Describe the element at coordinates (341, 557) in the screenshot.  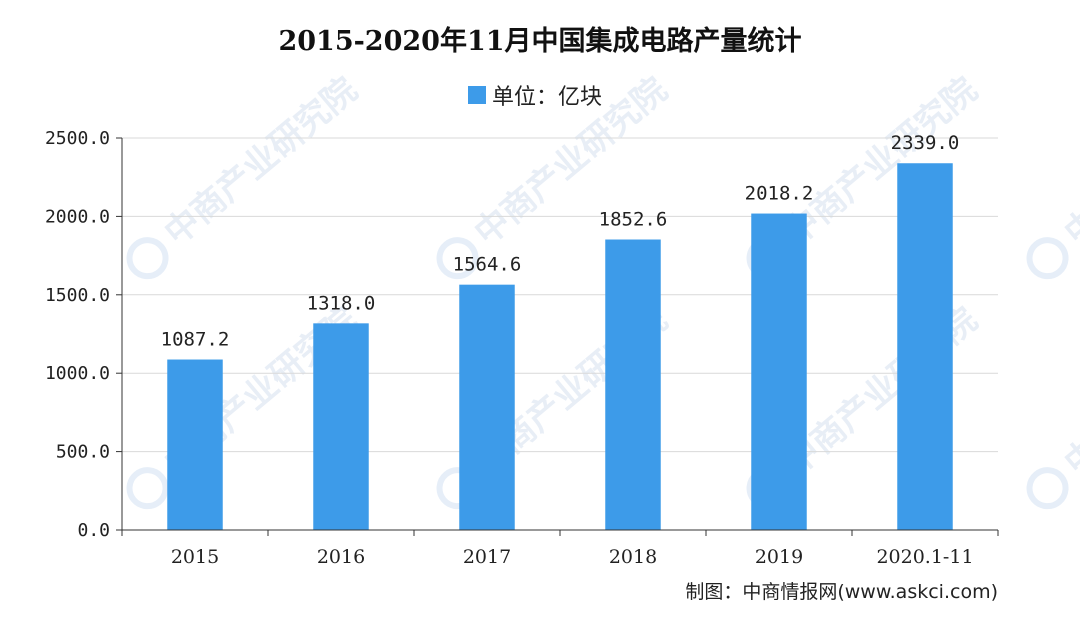
I see `x-tick-label: 2016` at that location.